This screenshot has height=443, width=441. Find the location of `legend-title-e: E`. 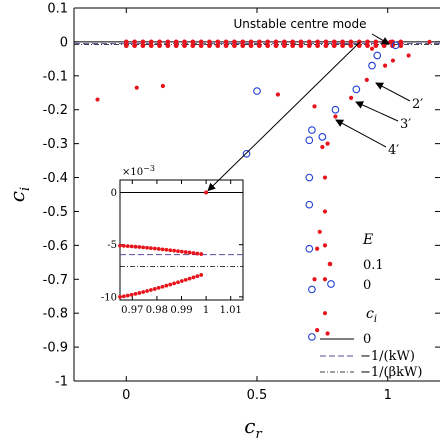

legend-title-e: E is located at coordinates (367, 240).